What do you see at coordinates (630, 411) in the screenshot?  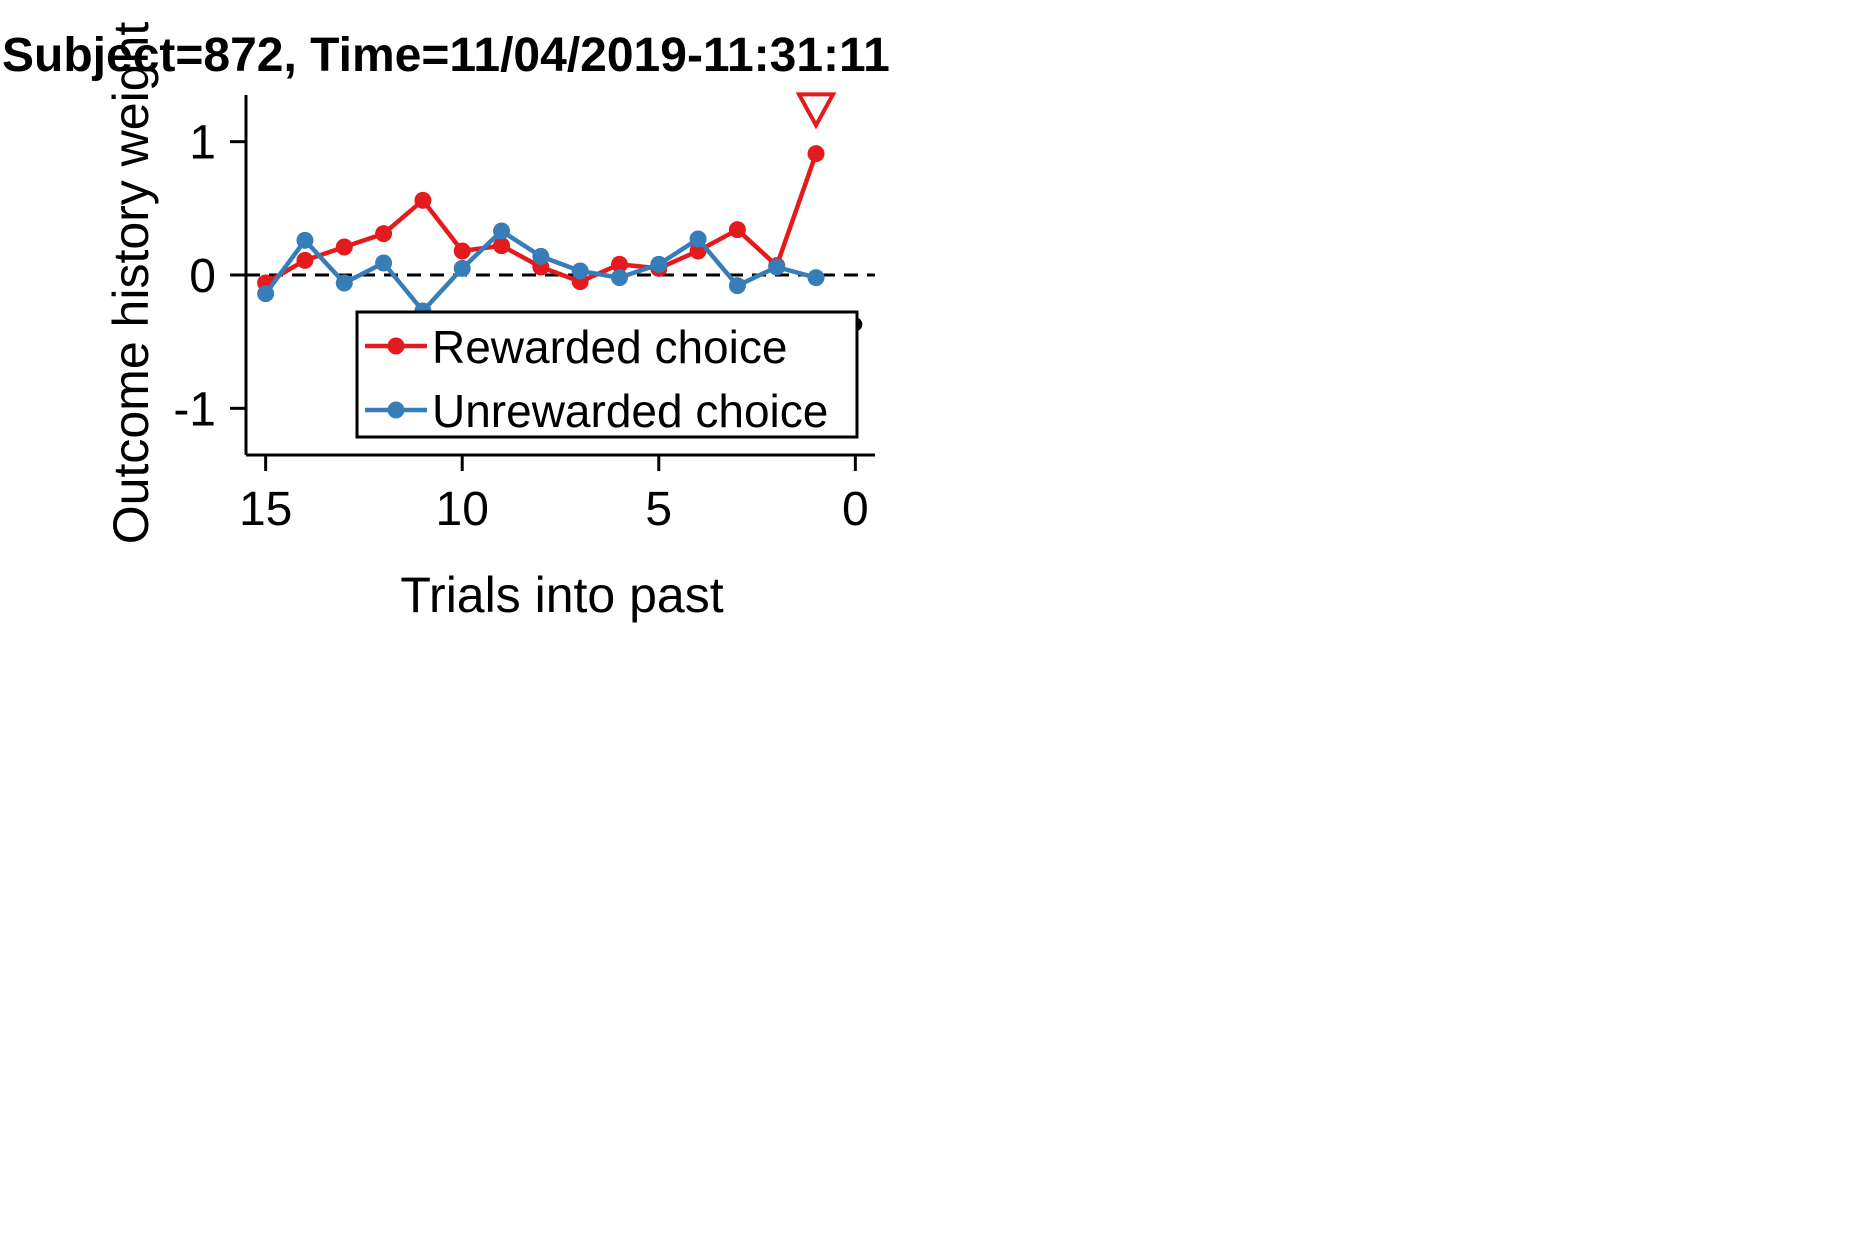 I see `legend-label: Unrewarded choice` at bounding box center [630, 411].